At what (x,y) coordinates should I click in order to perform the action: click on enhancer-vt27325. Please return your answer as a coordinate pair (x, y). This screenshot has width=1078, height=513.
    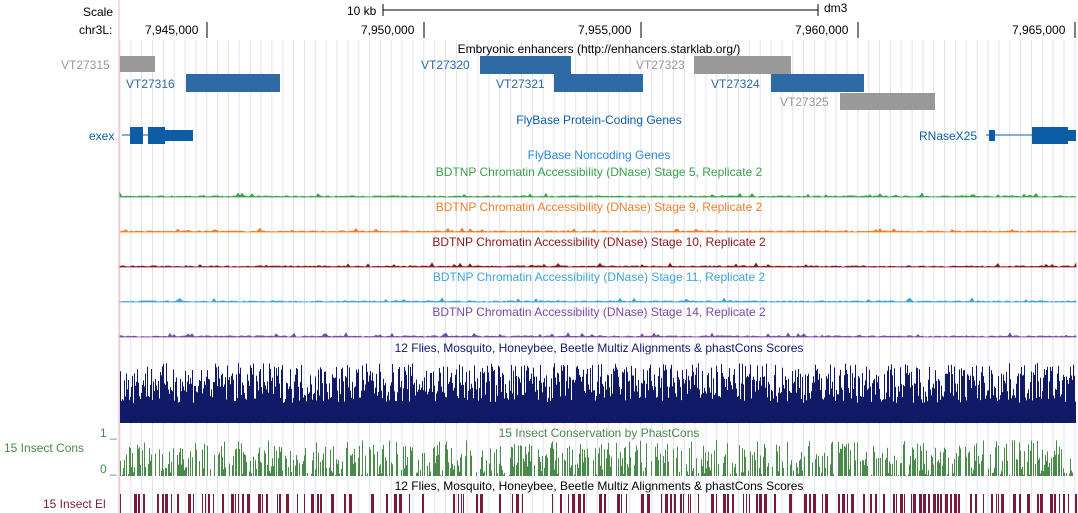
    Looking at the image, I should click on (887, 101).